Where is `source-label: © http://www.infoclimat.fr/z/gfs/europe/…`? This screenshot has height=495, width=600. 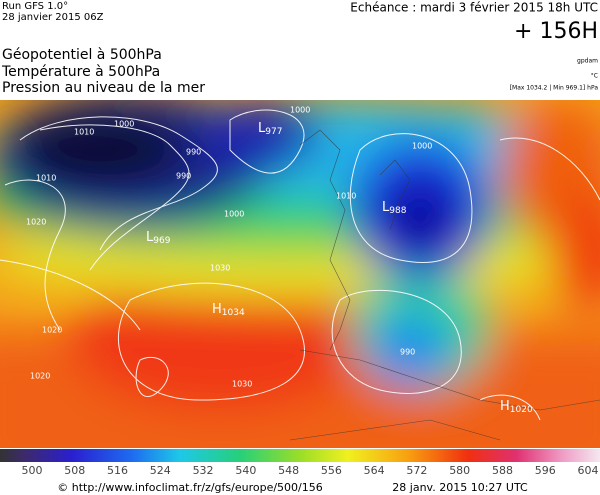 source-label: © http://www.infoclimat.fr/z/gfs/europe/… is located at coordinates (190, 487).